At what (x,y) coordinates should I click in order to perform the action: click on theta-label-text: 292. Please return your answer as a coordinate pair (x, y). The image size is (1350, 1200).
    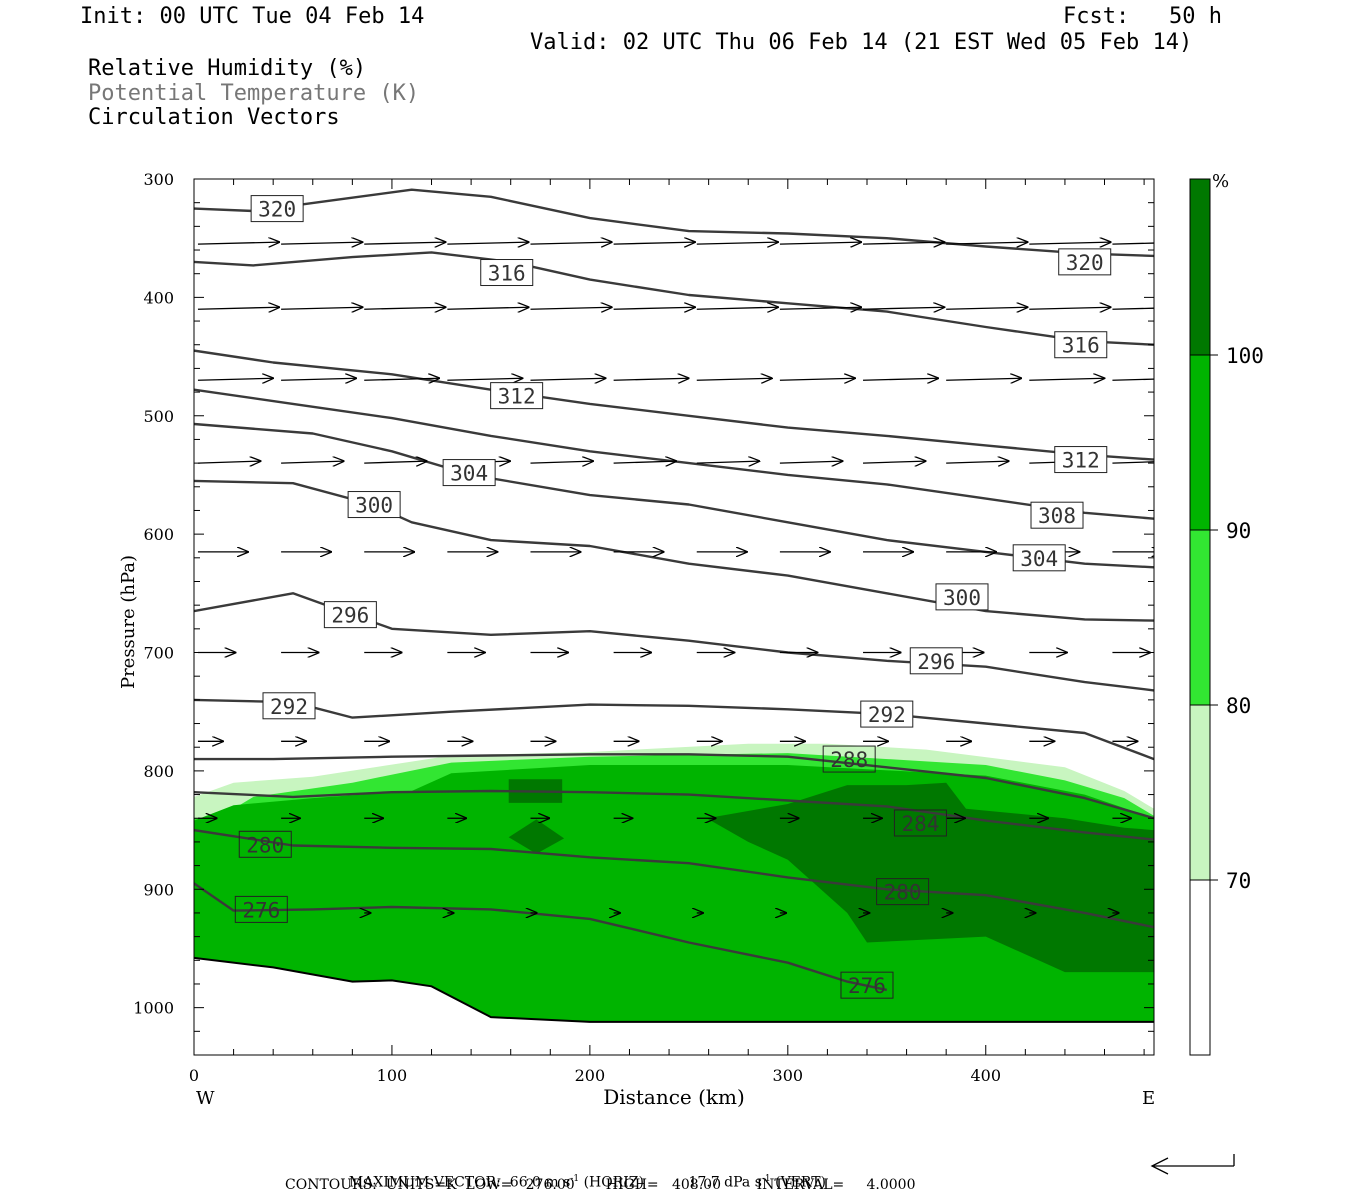
    Looking at the image, I should click on (289, 707).